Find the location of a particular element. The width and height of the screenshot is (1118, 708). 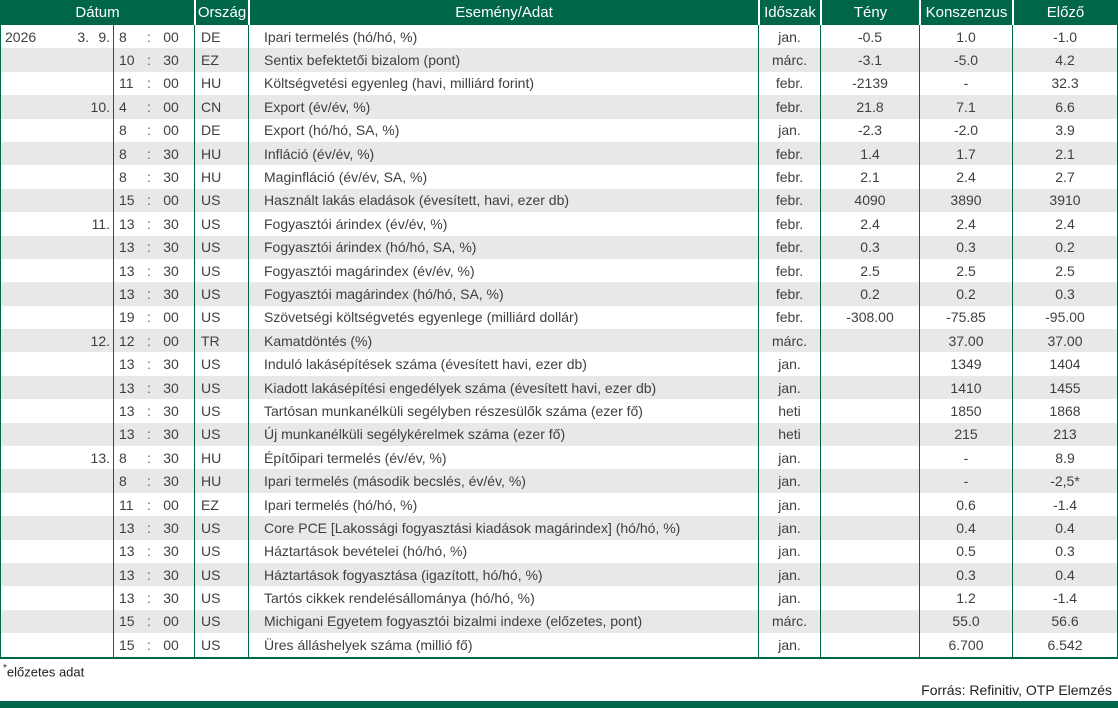

cell-day: 13. is located at coordinates (100, 457).